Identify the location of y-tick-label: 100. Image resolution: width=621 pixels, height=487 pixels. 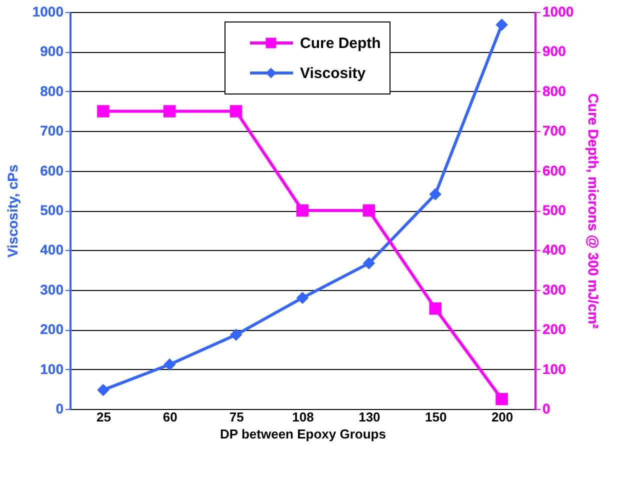
(52, 368).